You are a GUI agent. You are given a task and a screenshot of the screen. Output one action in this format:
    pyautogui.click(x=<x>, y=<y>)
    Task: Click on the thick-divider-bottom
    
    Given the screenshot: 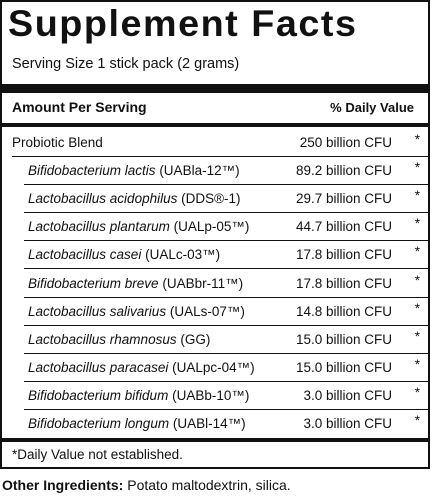 What is the action you would take?
    pyautogui.click(x=215, y=440)
    